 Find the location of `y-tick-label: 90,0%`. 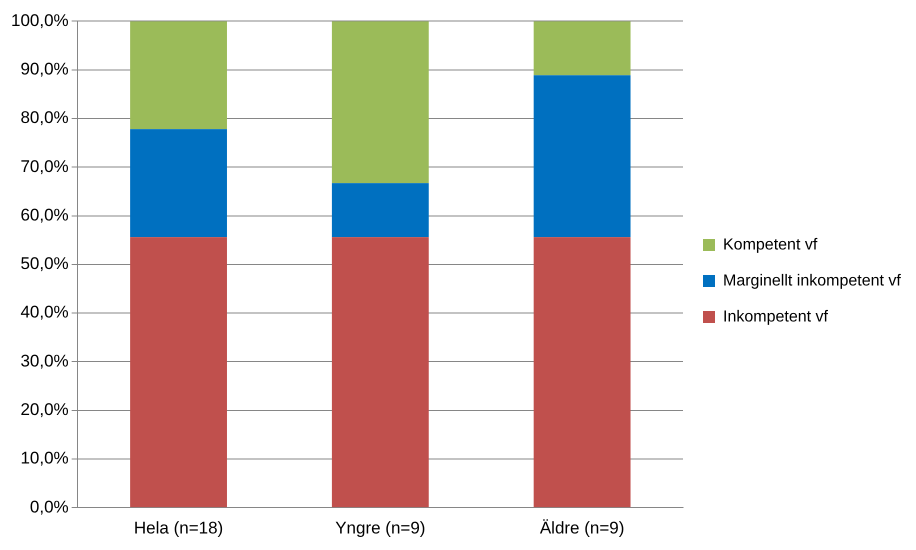

y-tick-label: 90,0% is located at coordinates (44, 69).